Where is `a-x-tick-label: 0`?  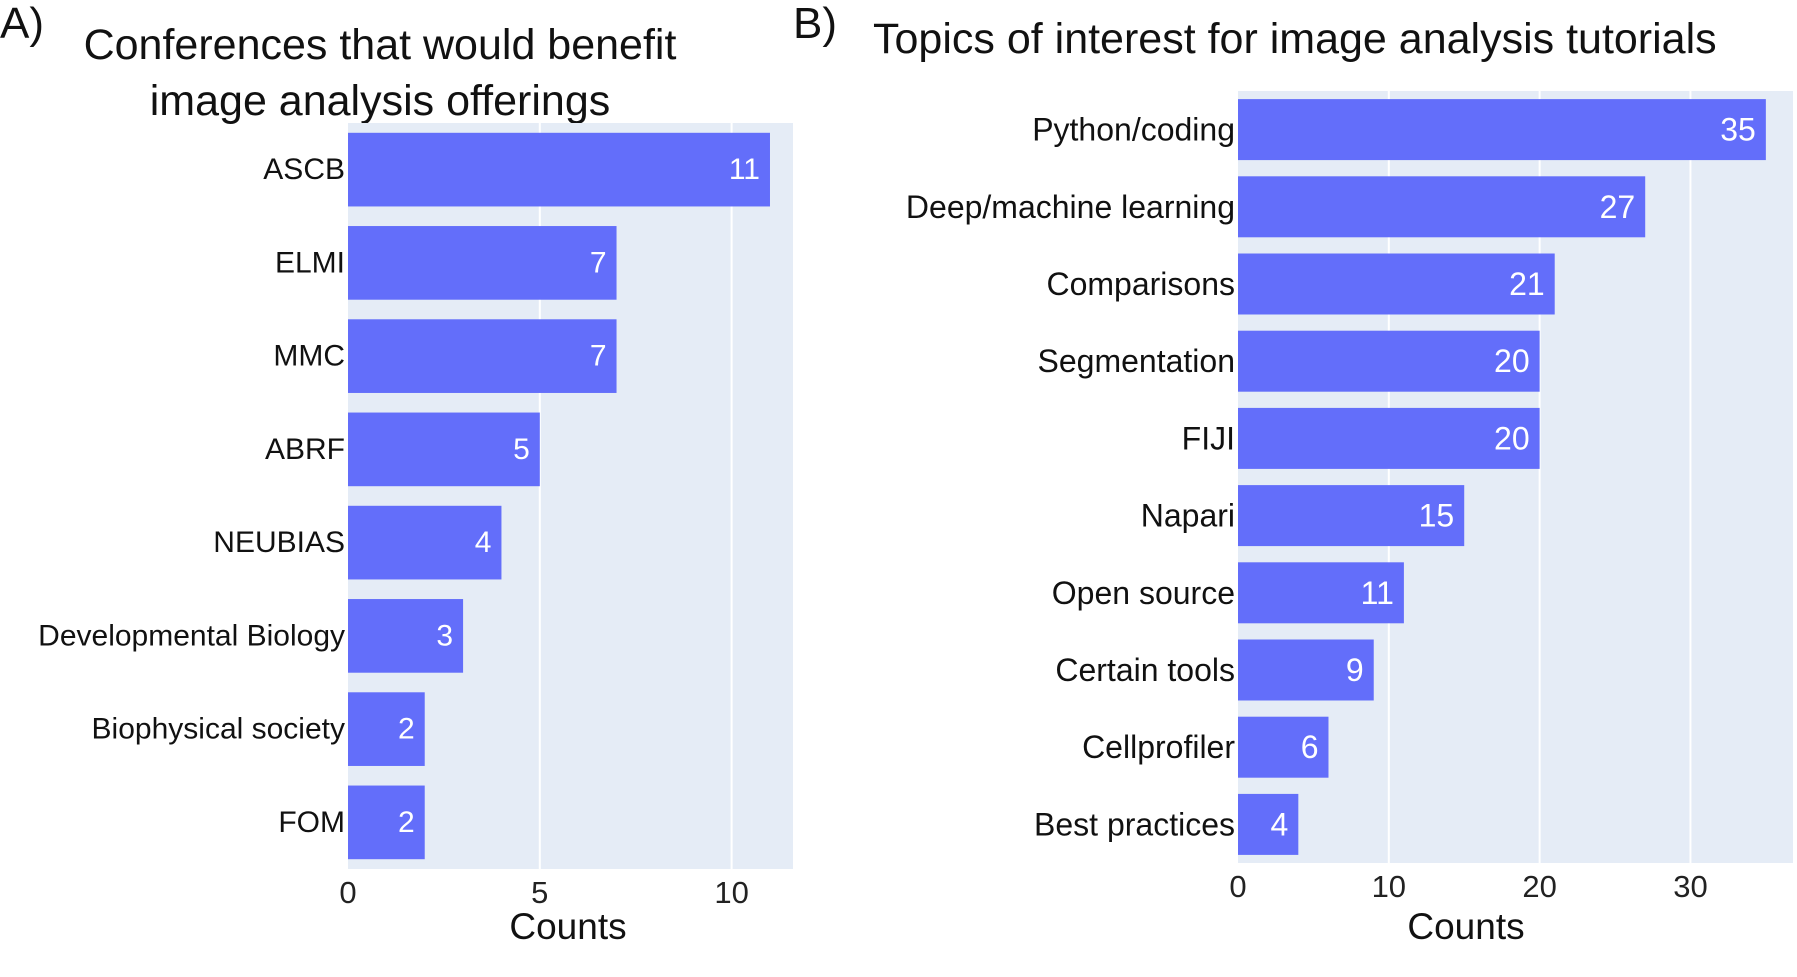
a-x-tick-label: 0 is located at coordinates (347, 892).